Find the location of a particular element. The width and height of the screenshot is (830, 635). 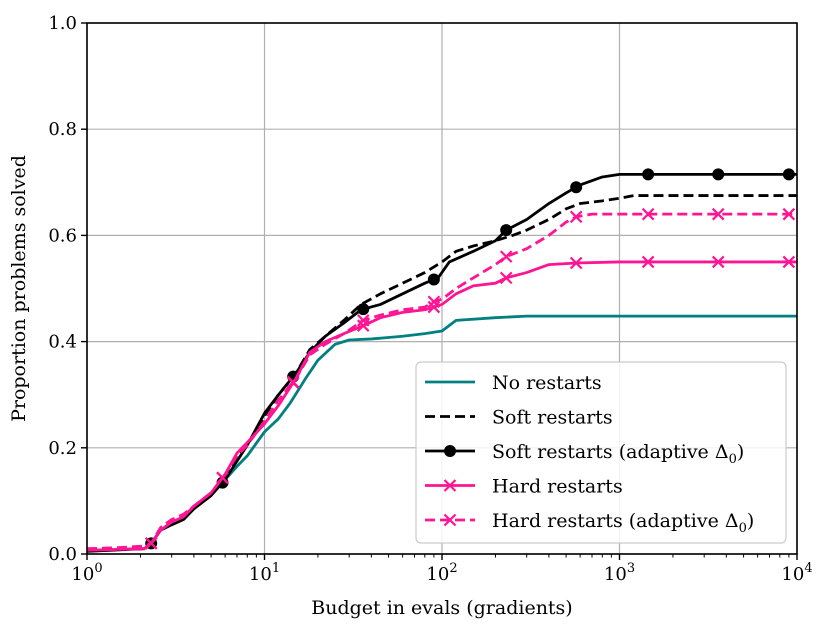

x-tick-label: 10³ is located at coordinates (619, 573).